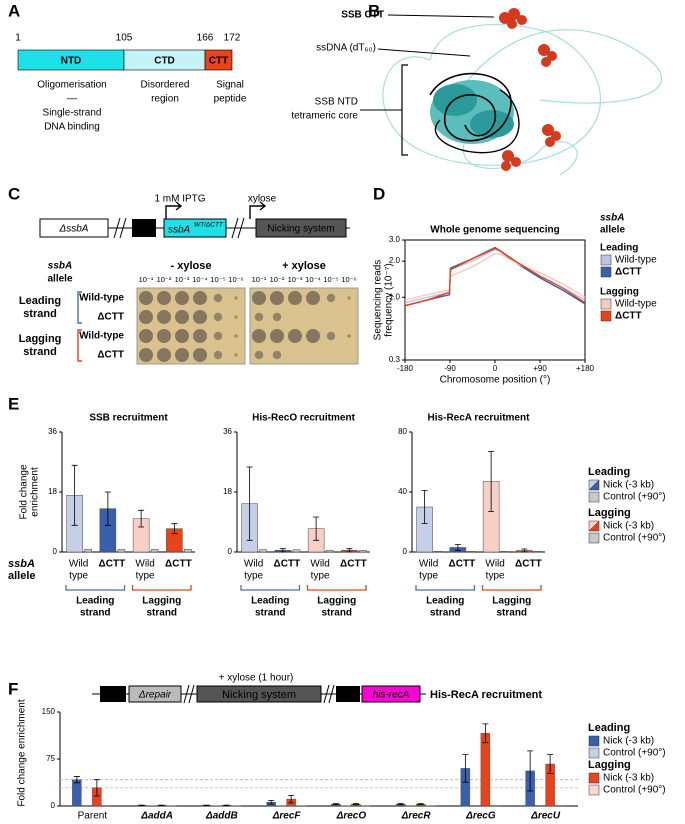 The image size is (685, 824). Describe the element at coordinates (520, 152) in the screenshot. I see `loop` at that location.